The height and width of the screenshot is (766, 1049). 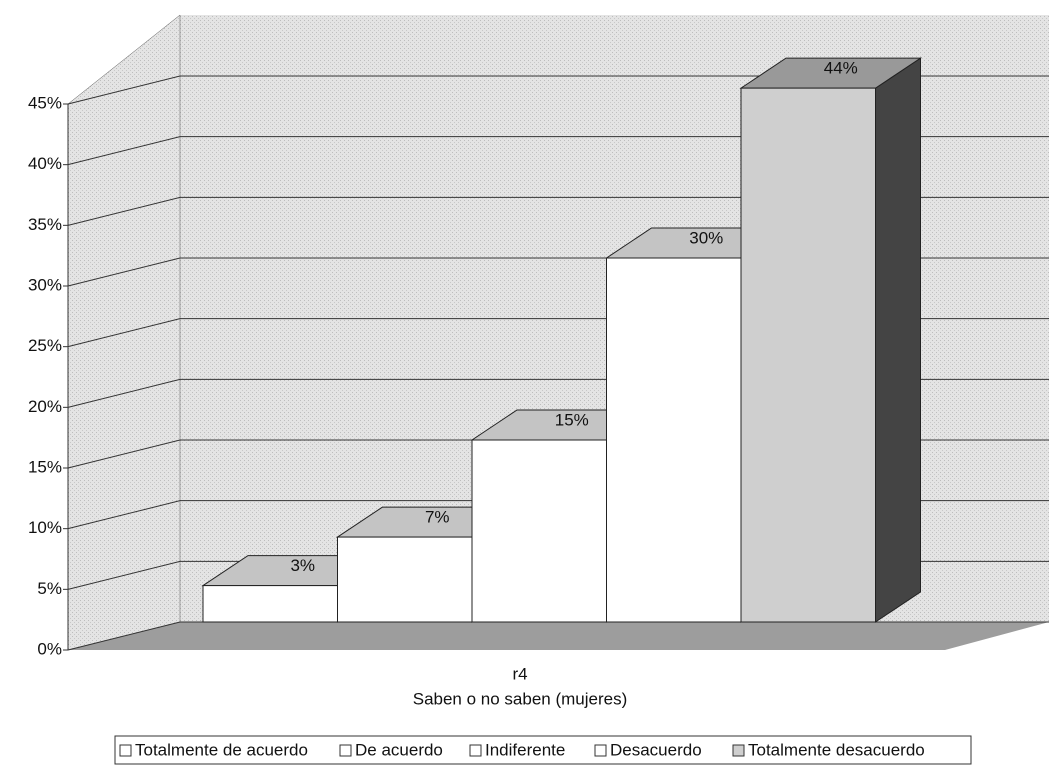 I want to click on legend-label: Indiferente, so click(x=525, y=749).